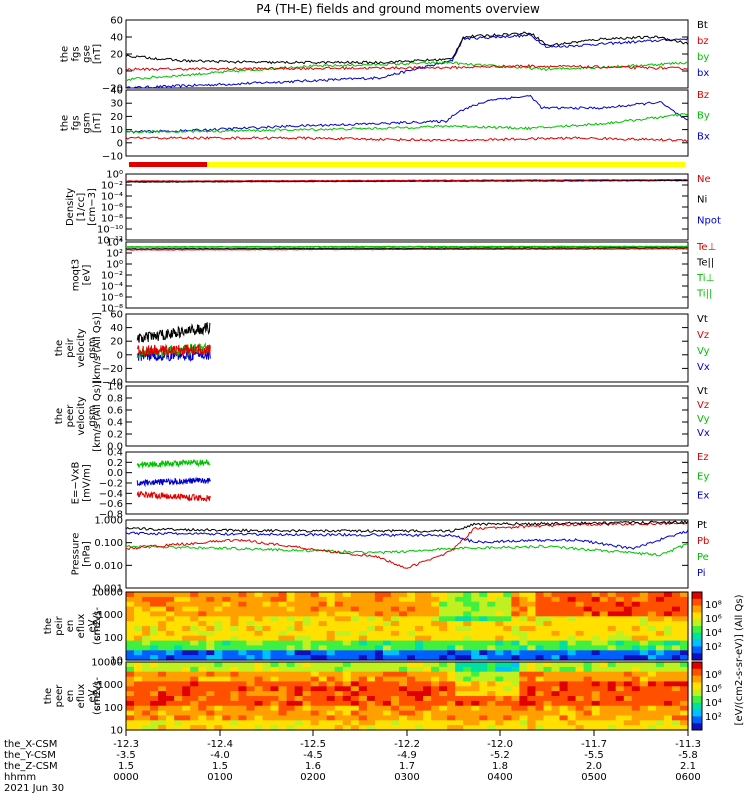 This screenshot has width=750, height=800. What do you see at coordinates (70, 626) in the screenshot?
I see `ylabel-line: en` at bounding box center [70, 626].